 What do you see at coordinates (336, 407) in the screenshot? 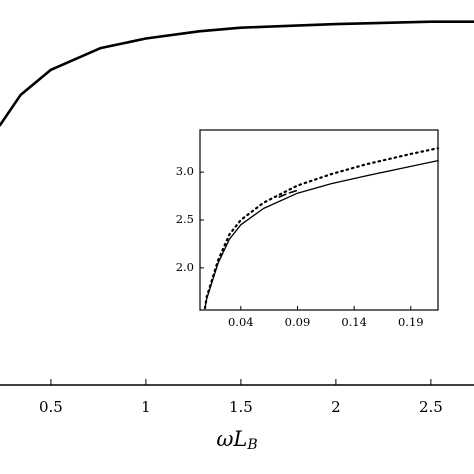
I see `x-tick-label: 2` at bounding box center [336, 407].